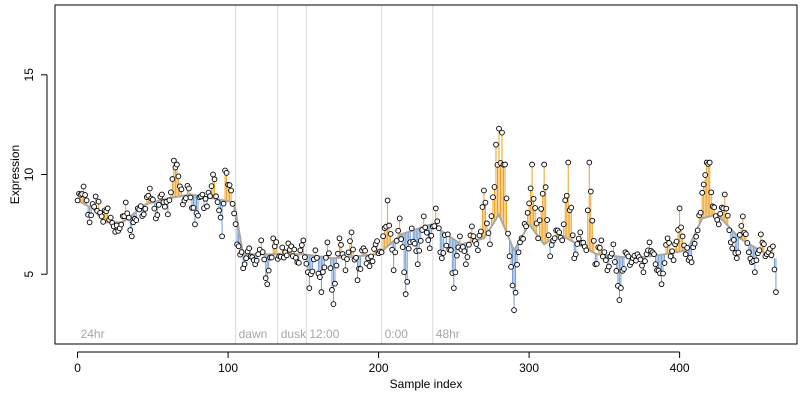 Image resolution: width=800 pixels, height=400 pixels. Describe the element at coordinates (35, 173) in the screenshot. I see `y-axis: 5 10 15` at that location.